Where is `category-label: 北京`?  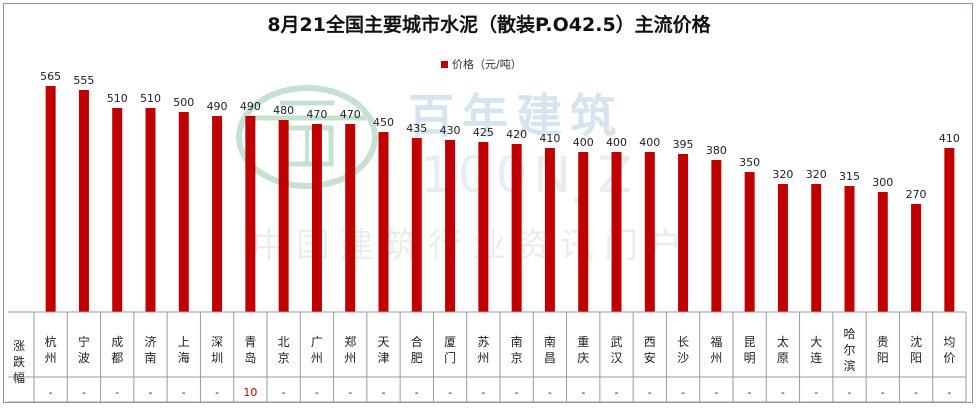 category-label: 北京 is located at coordinates (284, 350).